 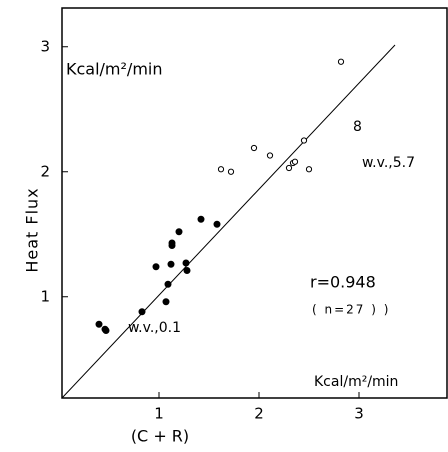 I want to click on y-tick-label: 2, so click(x=45, y=171).